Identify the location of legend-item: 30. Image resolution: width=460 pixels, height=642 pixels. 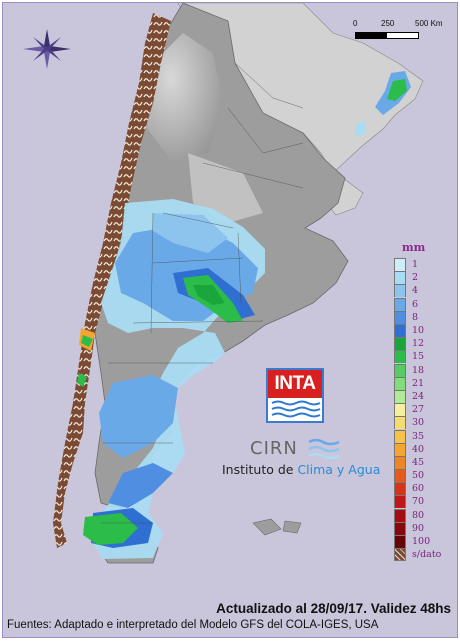
(424, 423).